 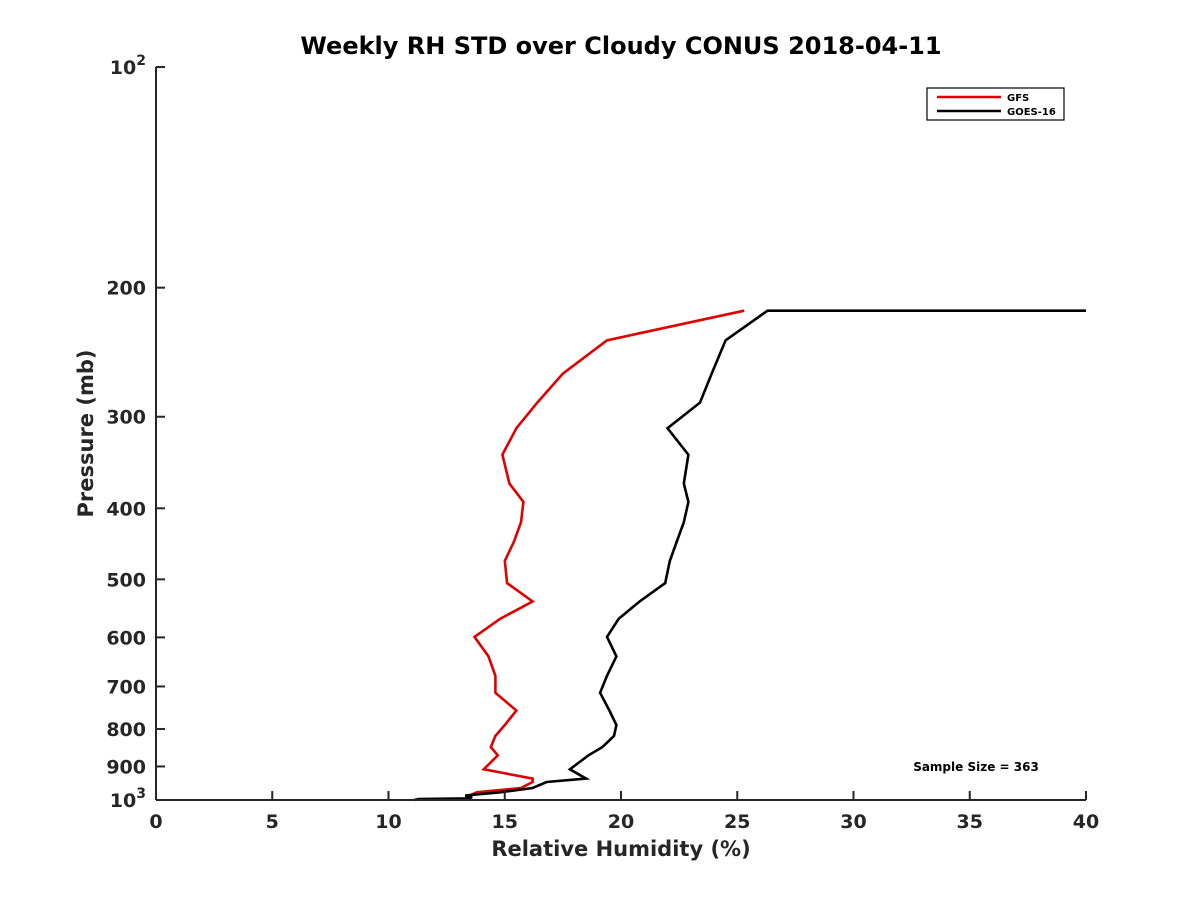 What do you see at coordinates (126, 418) in the screenshot?
I see `y-tick-label: 300` at bounding box center [126, 418].